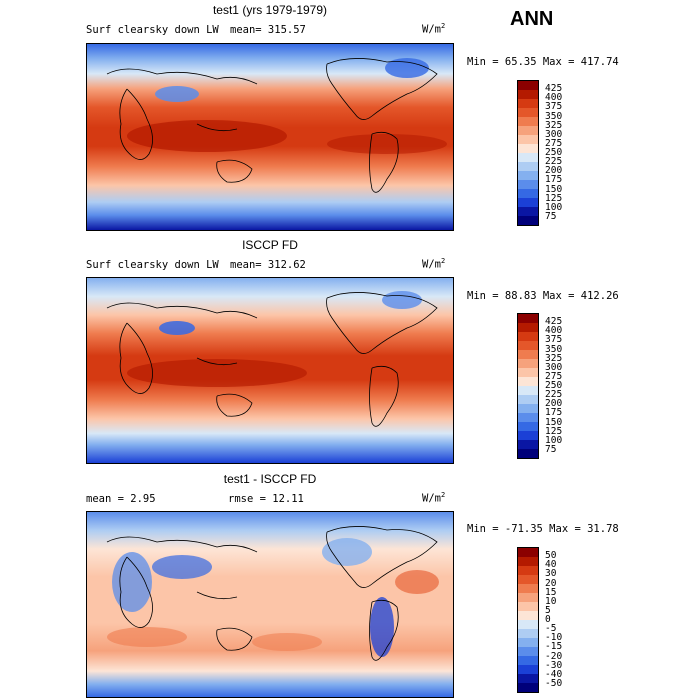 The width and height of the screenshot is (700, 700). I want to click on colorbar-tick-label: -20, so click(554, 656).